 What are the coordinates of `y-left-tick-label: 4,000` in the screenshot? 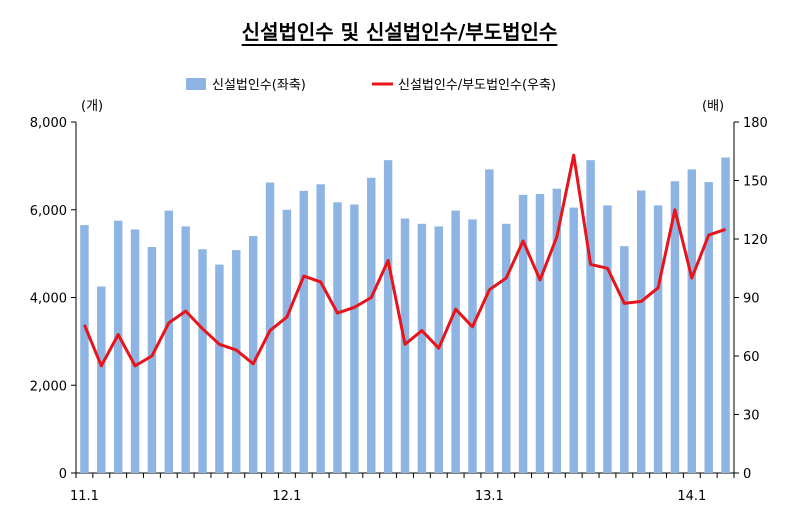 It's located at (48, 299).